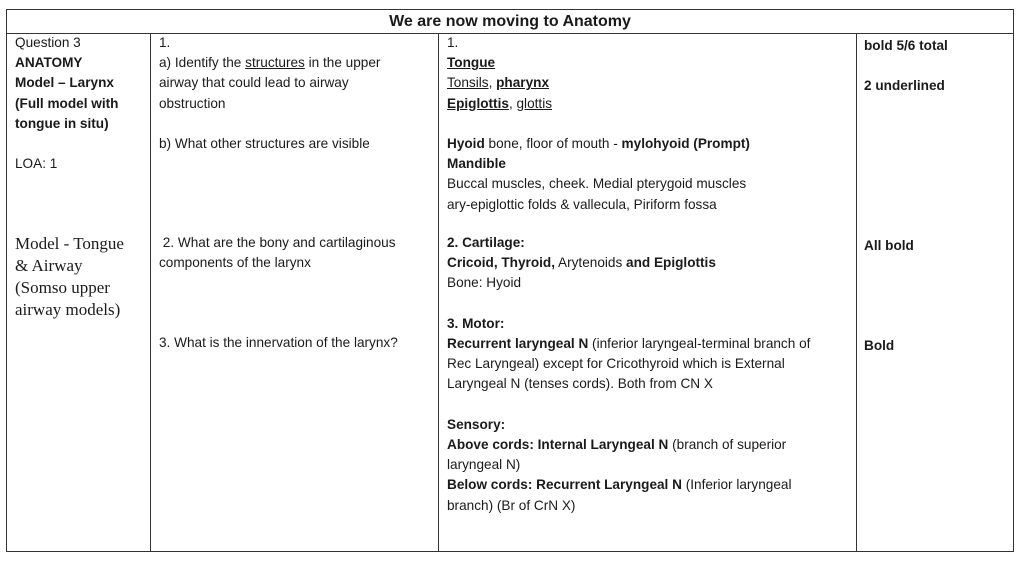 The width and height of the screenshot is (1022, 561). Describe the element at coordinates (49, 63) in the screenshot. I see `section-label: ANATOMY` at that location.